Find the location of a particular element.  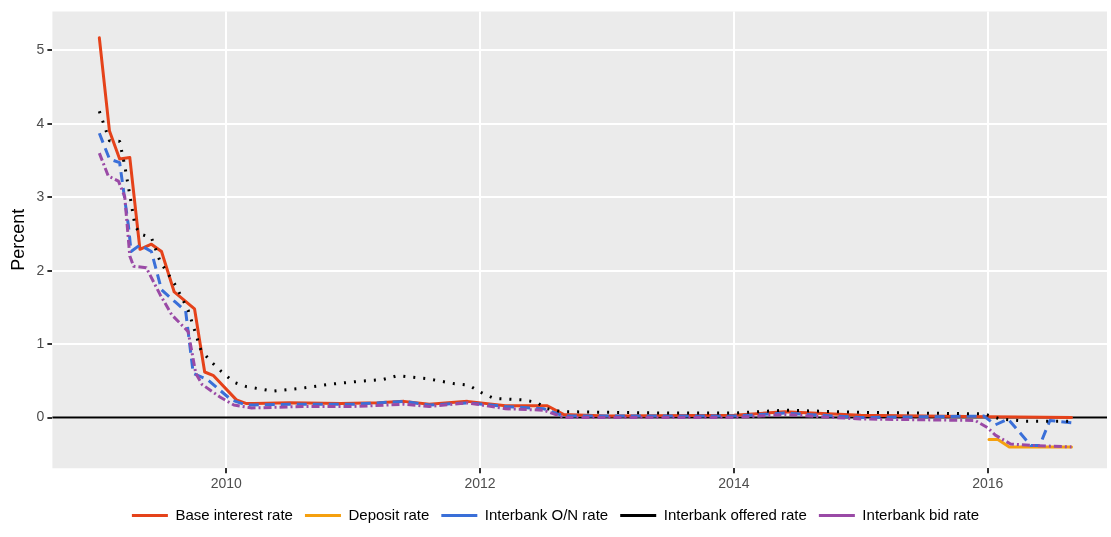

legend-label: Base interest rate is located at coordinates (234, 514).